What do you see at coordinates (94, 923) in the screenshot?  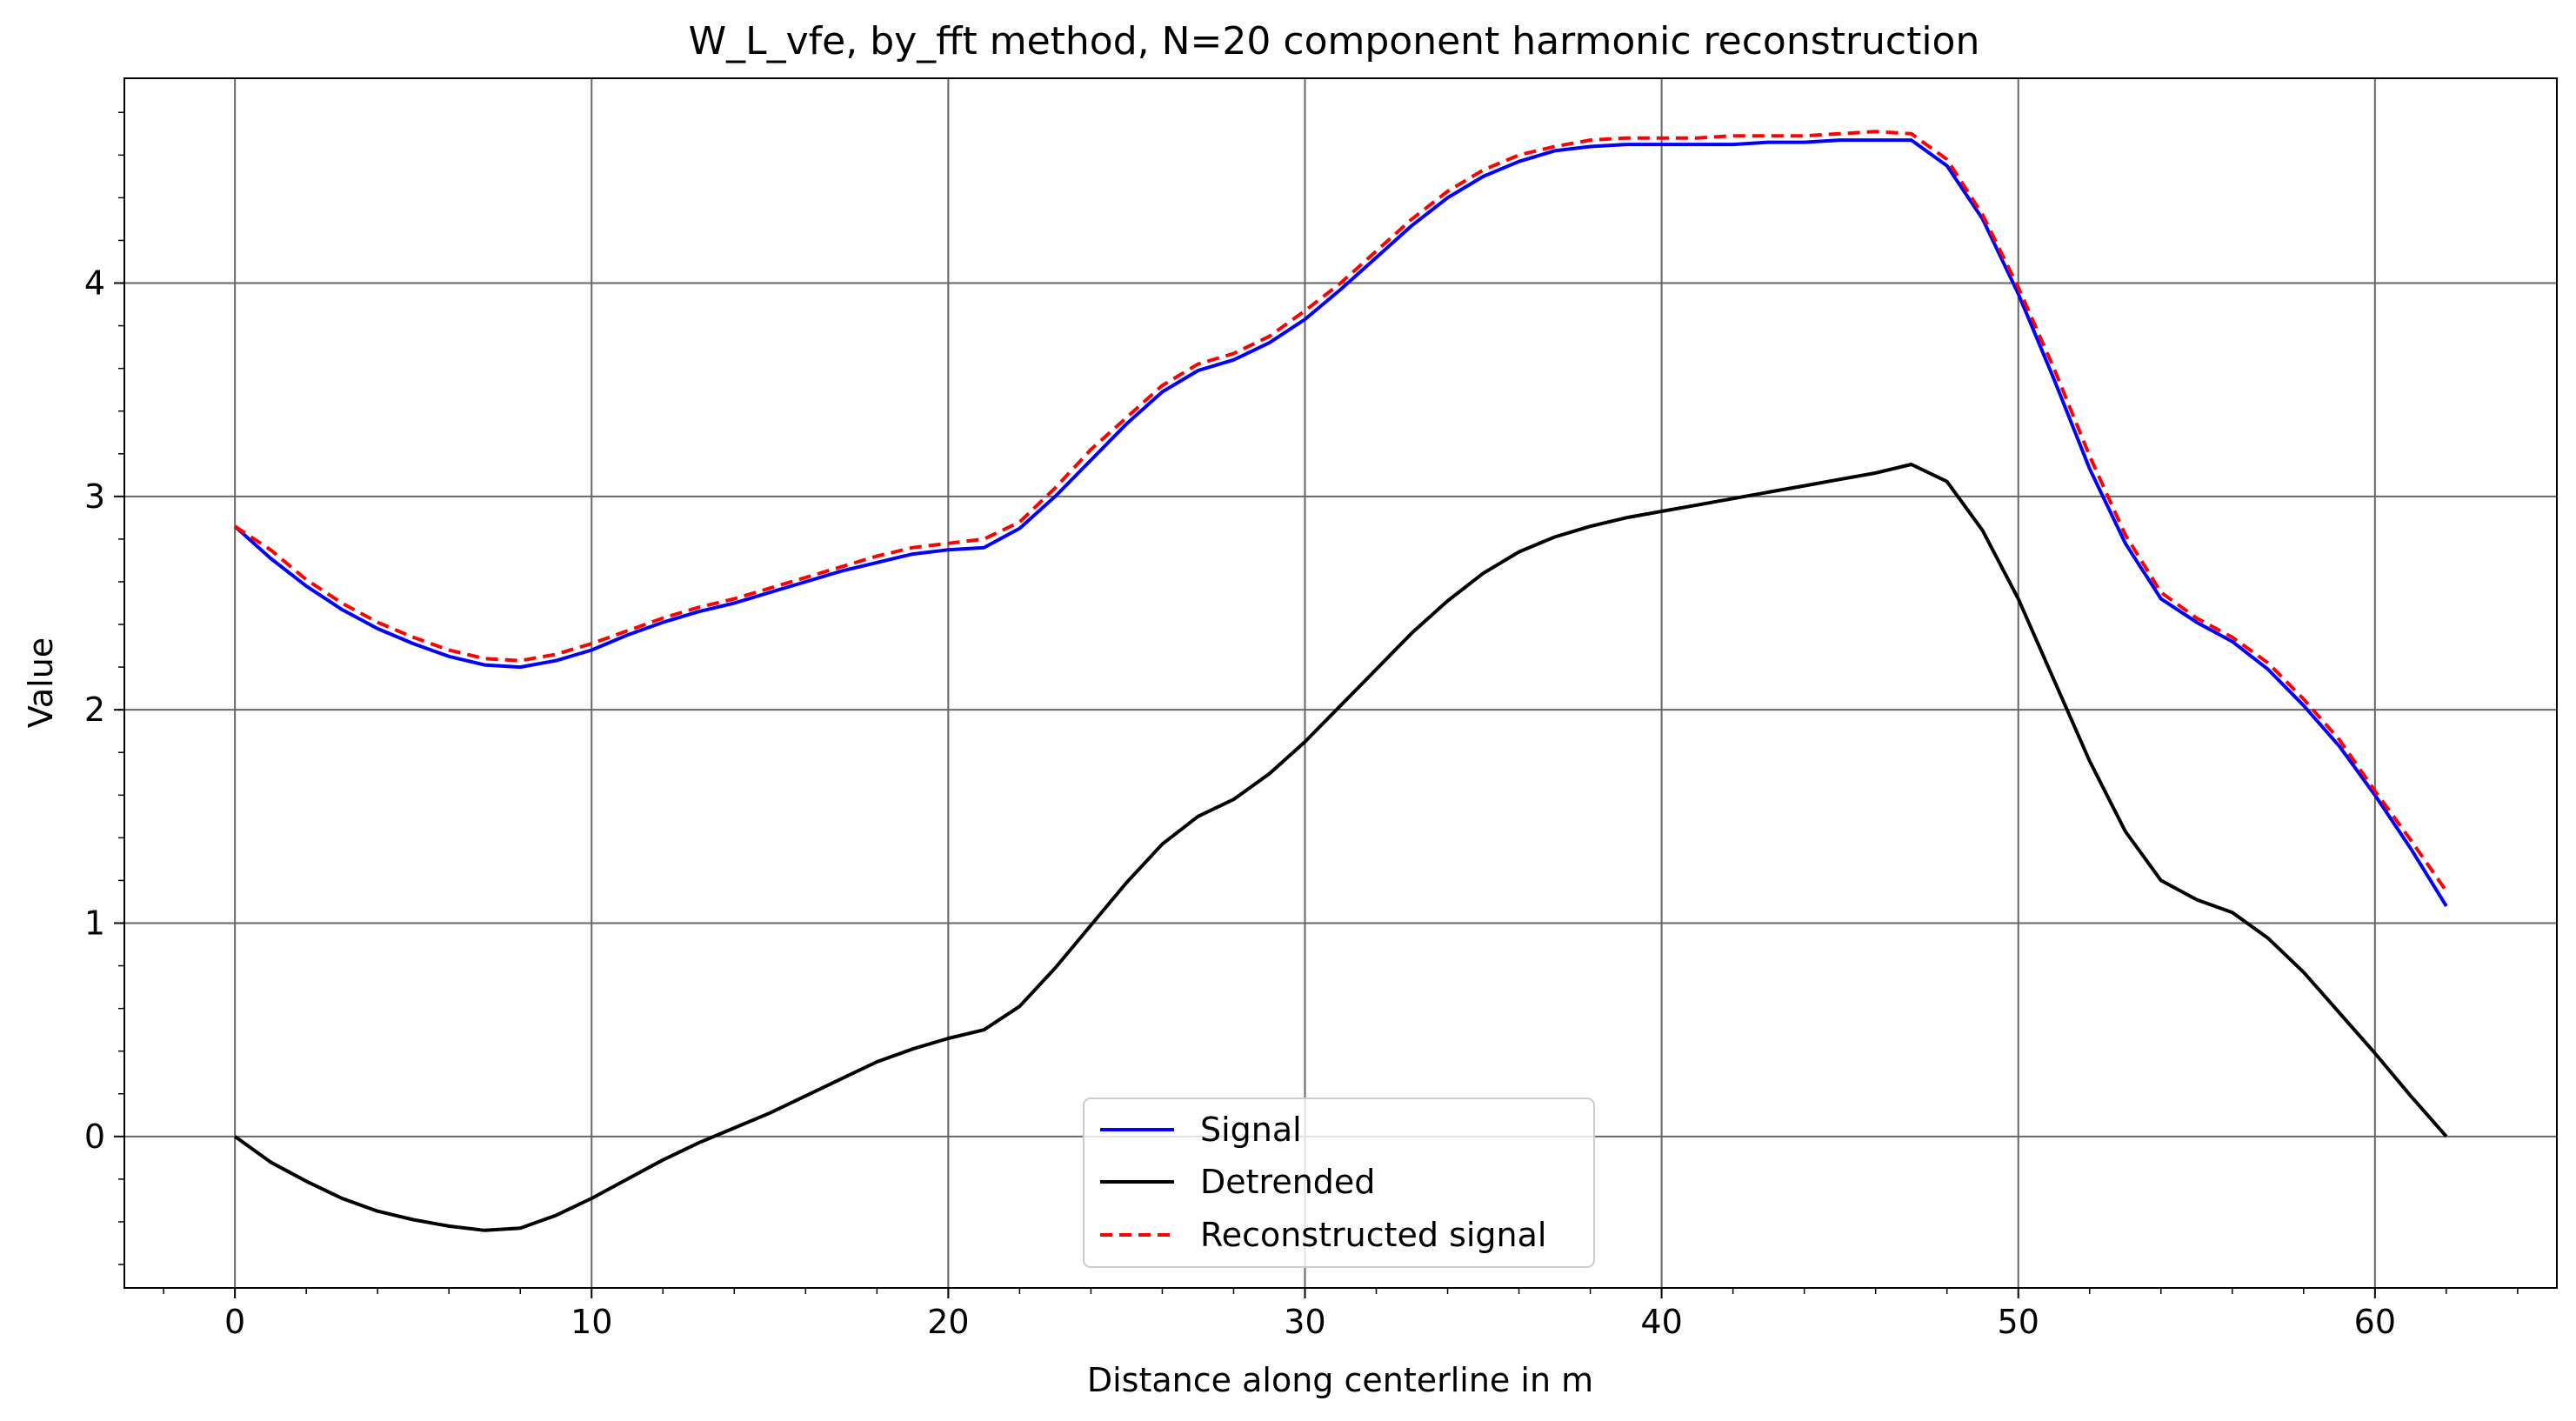 I see `y-tick-label: 1` at bounding box center [94, 923].